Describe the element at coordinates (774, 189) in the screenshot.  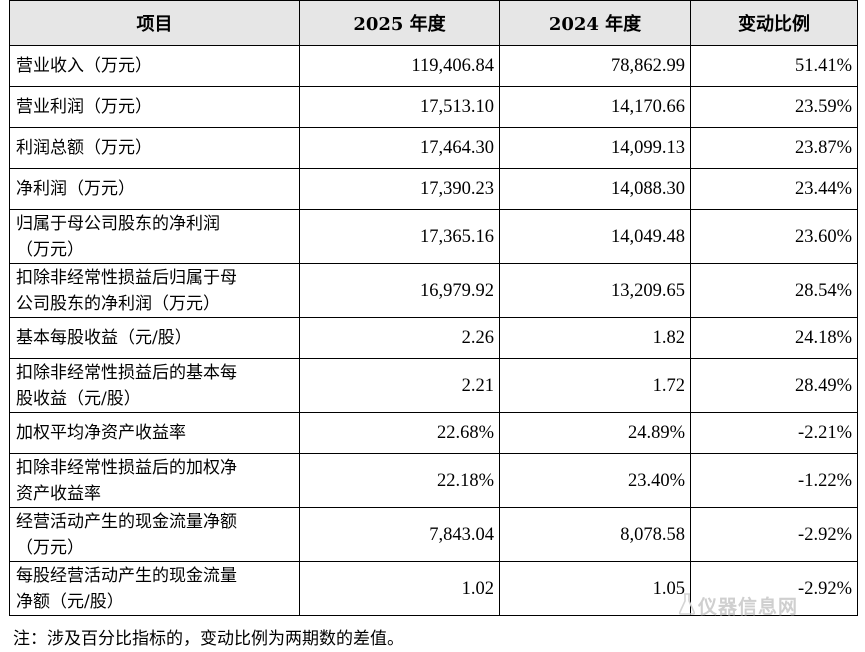
I see `cell-change: 23.44%` at that location.